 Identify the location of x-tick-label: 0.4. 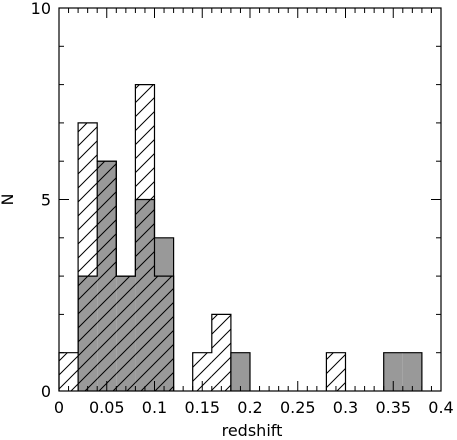
(440, 407).